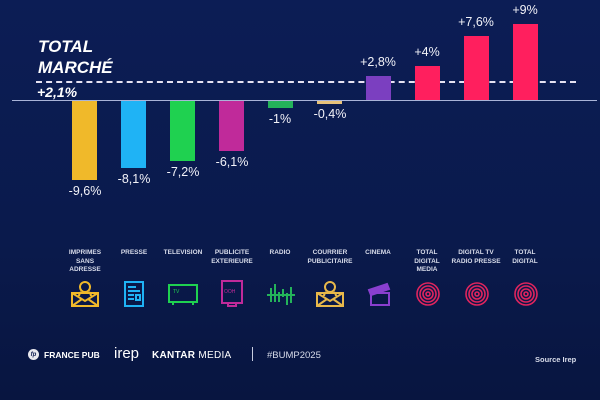 The image size is (600, 400). Describe the element at coordinates (304, 100) in the screenshot. I see `zero-axis-line` at that location.